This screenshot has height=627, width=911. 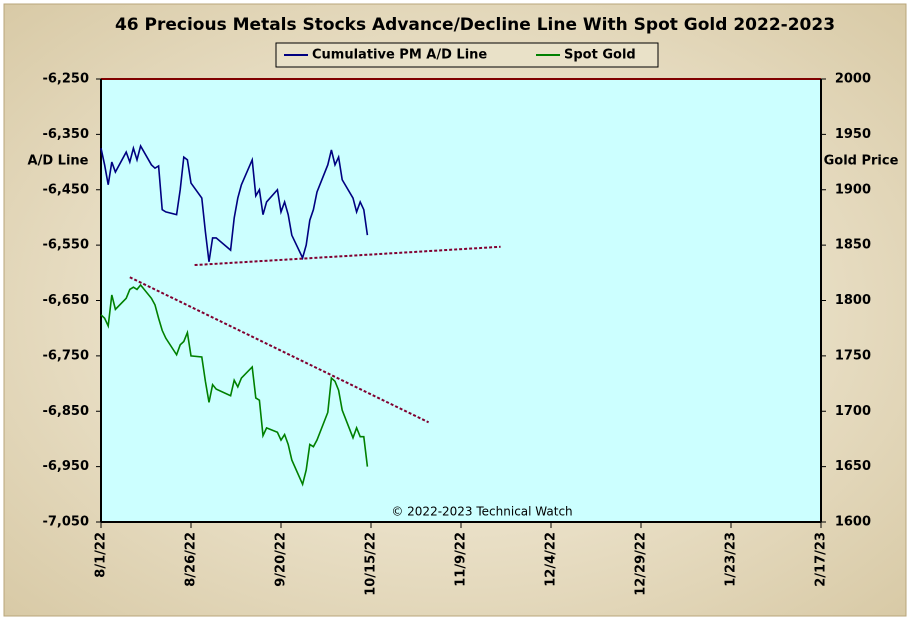 I want to click on legend-label: Spot Gold, so click(x=600, y=55).